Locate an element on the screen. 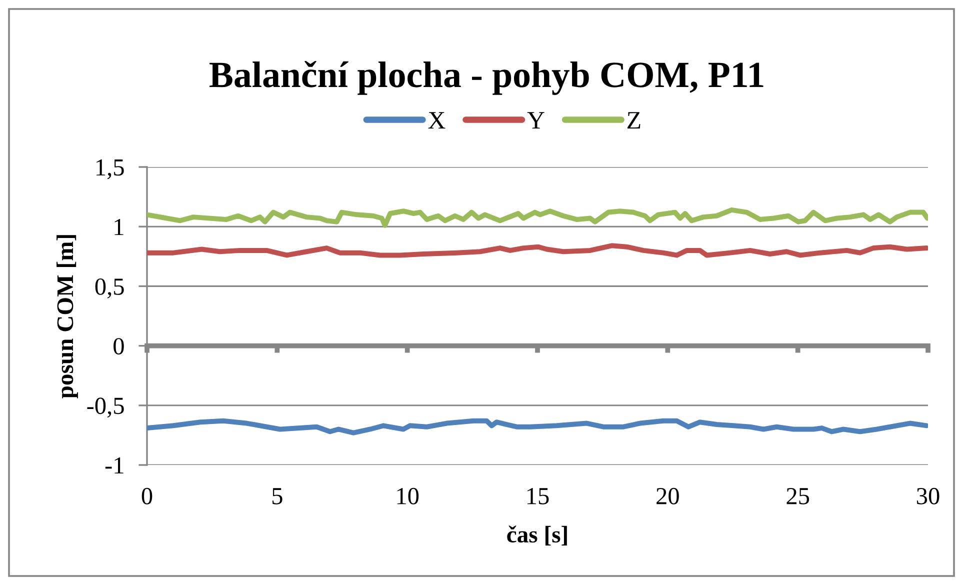 This screenshot has width=959, height=581. y-tick-label: -0,5 is located at coordinates (105, 408).